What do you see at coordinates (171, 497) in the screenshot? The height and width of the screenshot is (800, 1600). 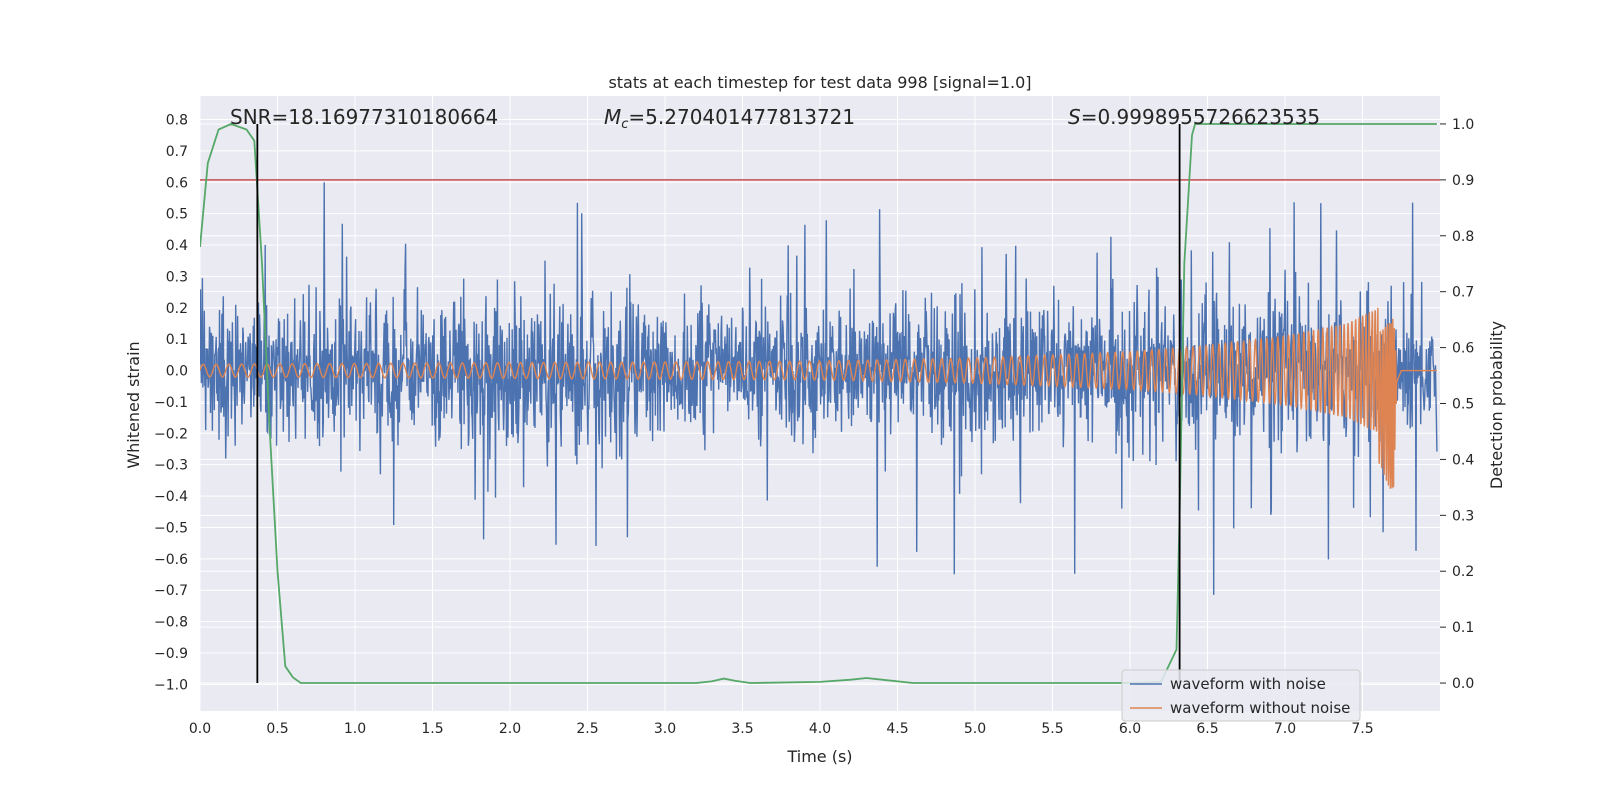 I see `y-tick-label: −0.4` at bounding box center [171, 497].